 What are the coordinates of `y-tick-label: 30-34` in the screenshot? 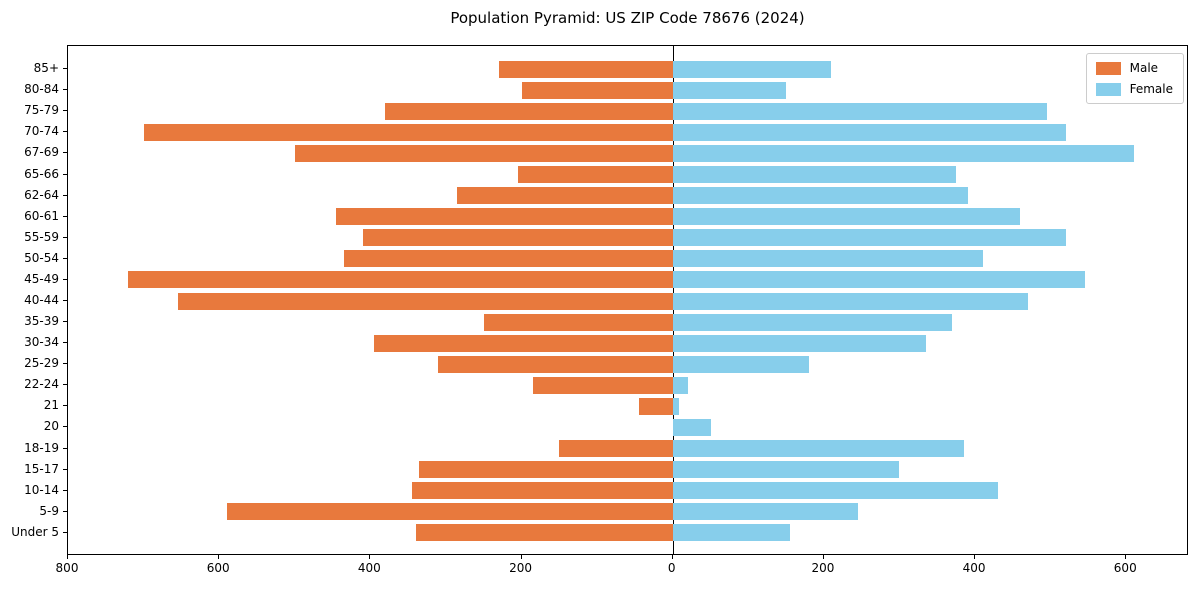 It's located at (41, 342).